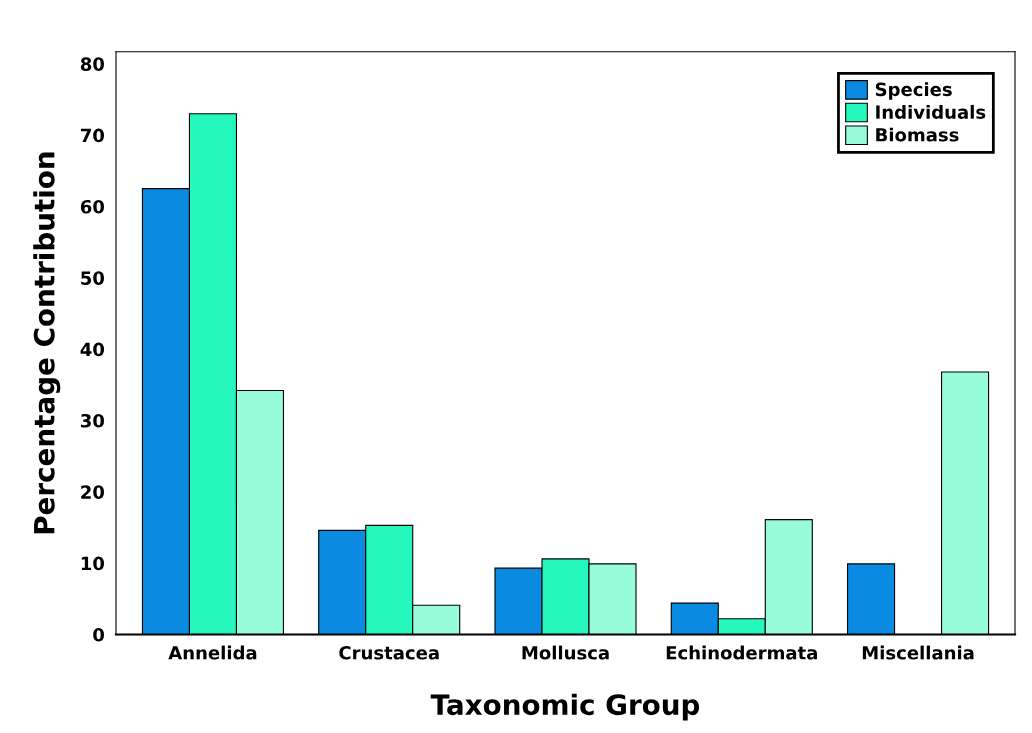 This screenshot has width=1032, height=733. What do you see at coordinates (92, 420) in the screenshot?
I see `y-tick-label: 30` at bounding box center [92, 420].